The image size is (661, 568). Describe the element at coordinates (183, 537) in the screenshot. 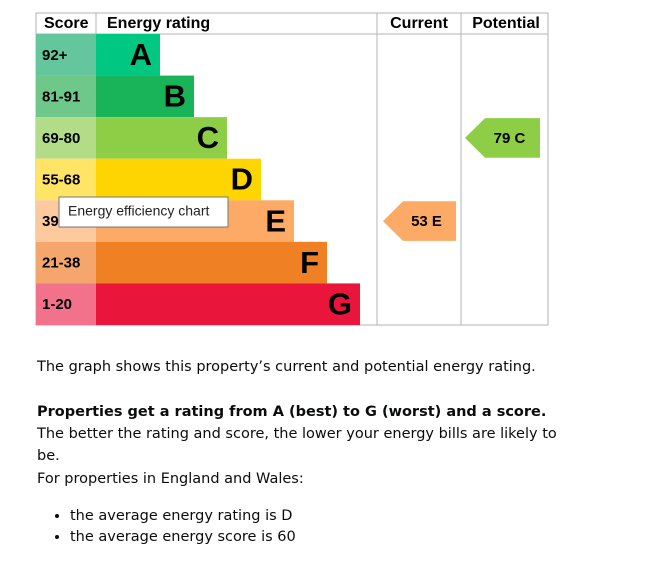

I see `bullet: the average energy score is 60` at that location.